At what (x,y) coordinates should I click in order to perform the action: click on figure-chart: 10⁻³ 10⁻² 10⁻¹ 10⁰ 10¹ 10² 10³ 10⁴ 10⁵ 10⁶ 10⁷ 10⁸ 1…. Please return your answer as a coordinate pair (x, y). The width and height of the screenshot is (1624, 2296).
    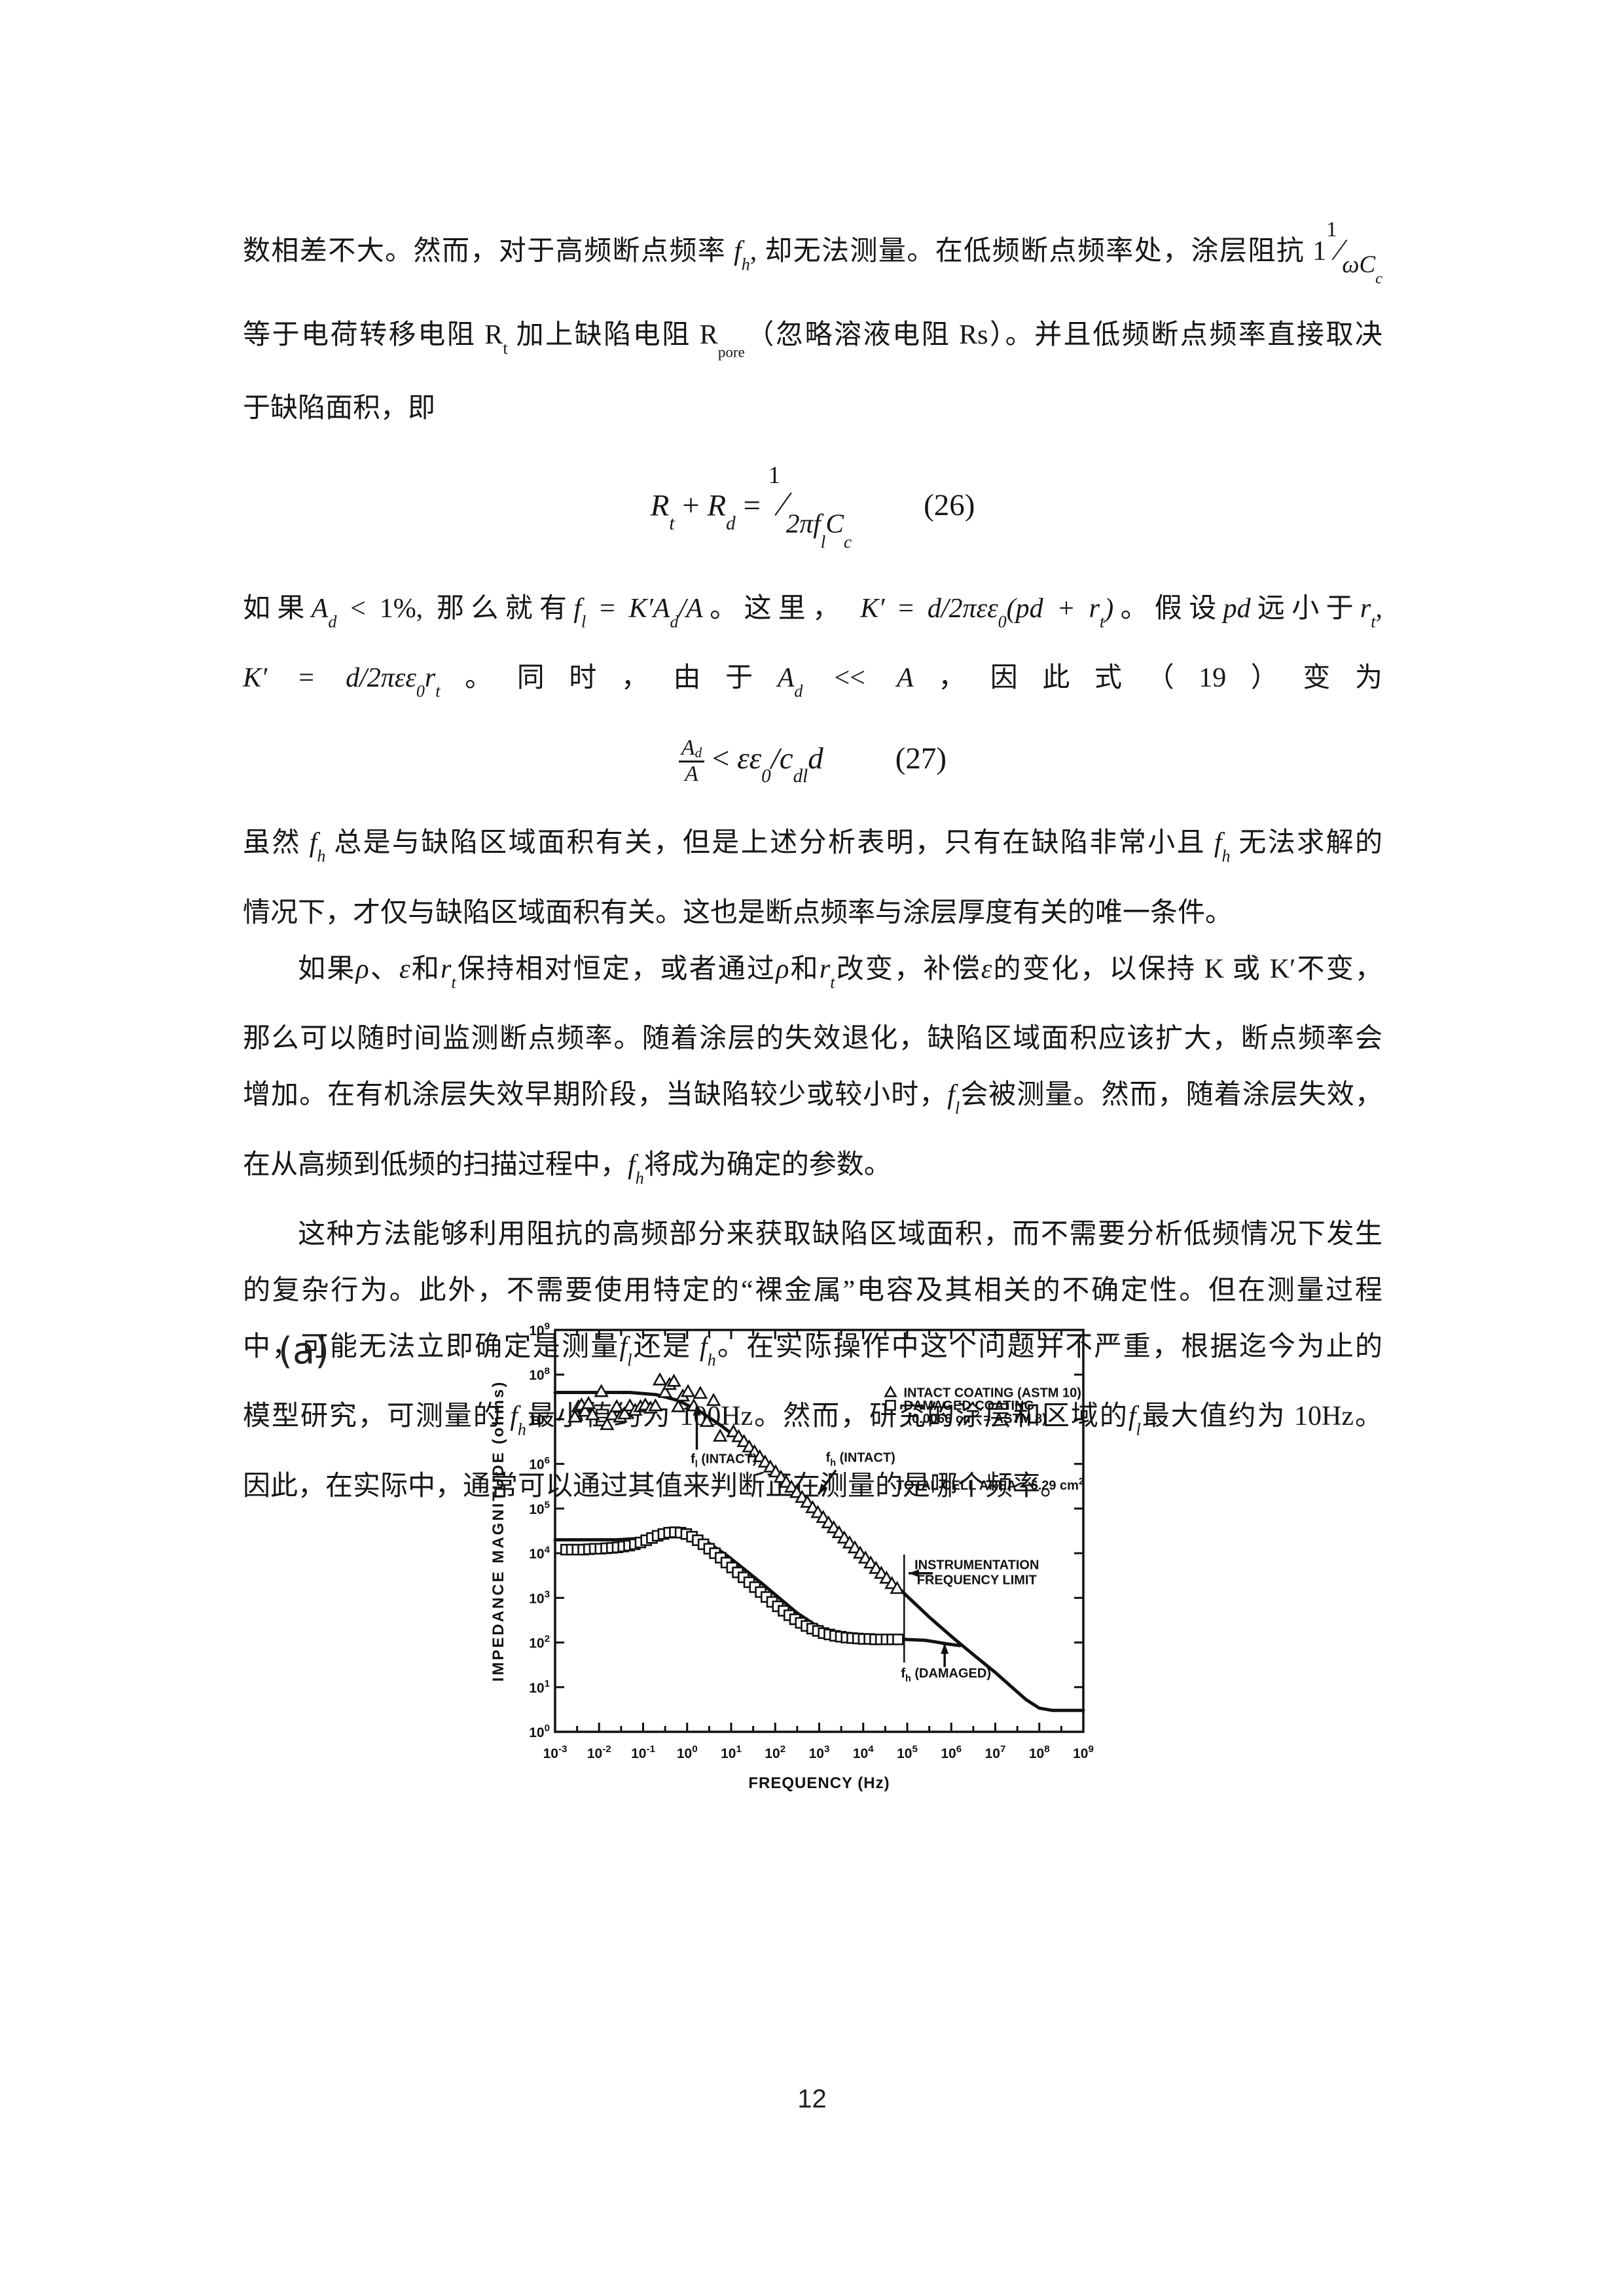
    Looking at the image, I should click on (792, 1556).